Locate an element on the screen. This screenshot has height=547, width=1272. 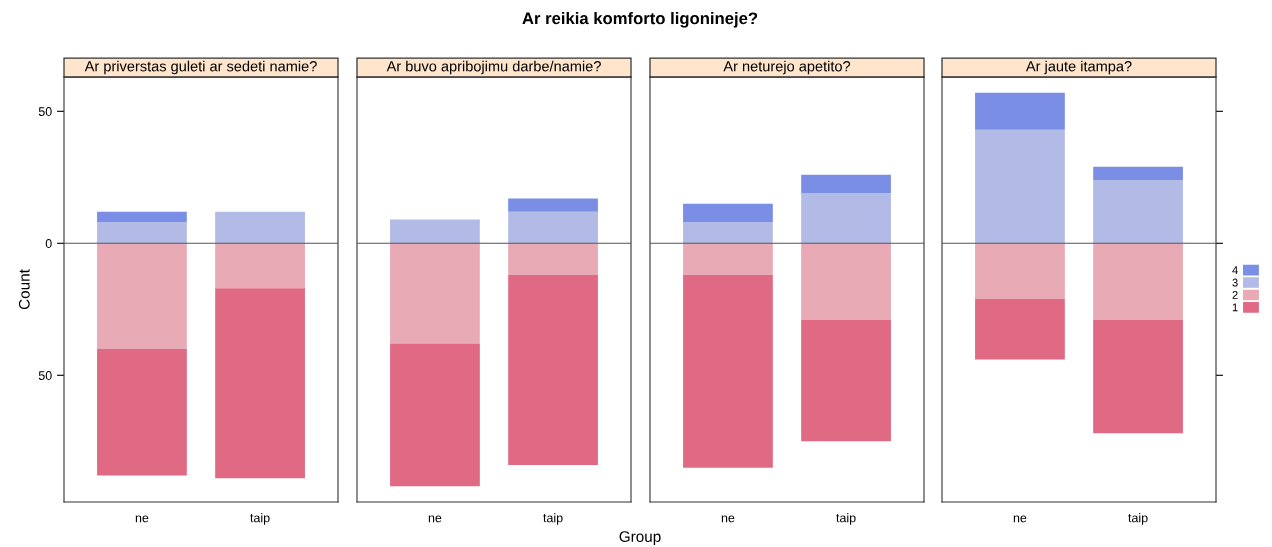
text: Ar reikia komforto ligonineje? is located at coordinates (640, 20).